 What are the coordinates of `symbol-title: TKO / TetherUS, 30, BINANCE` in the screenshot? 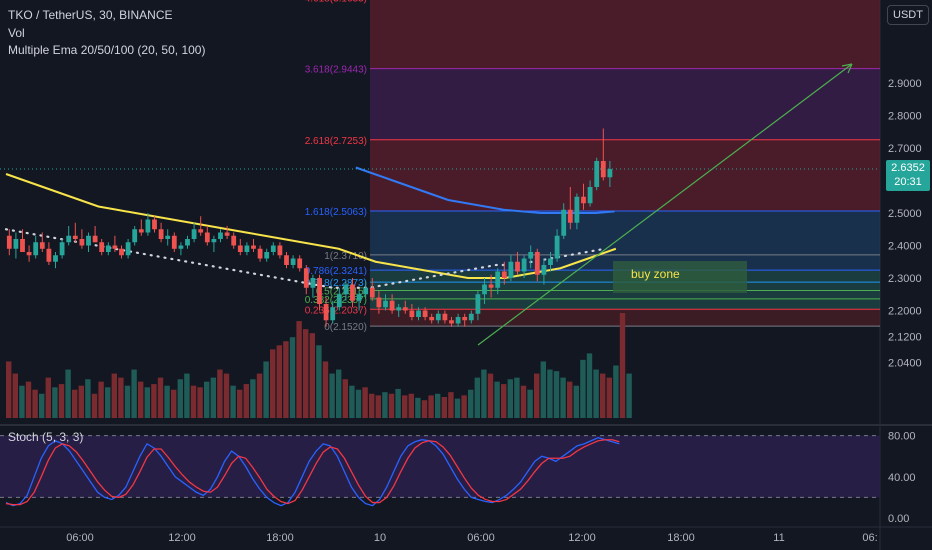 It's located at (90, 15).